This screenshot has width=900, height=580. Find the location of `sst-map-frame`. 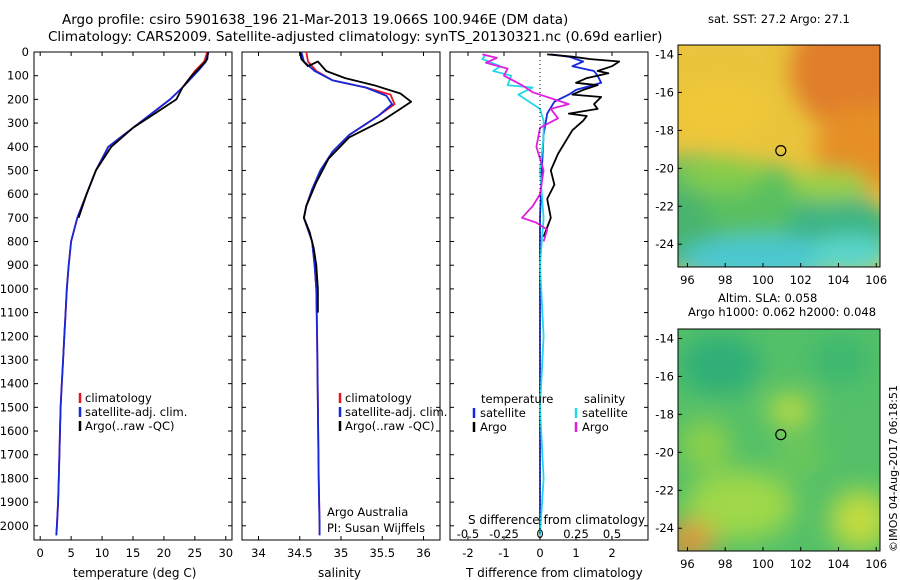

sst-map-frame is located at coordinates (779, 156).